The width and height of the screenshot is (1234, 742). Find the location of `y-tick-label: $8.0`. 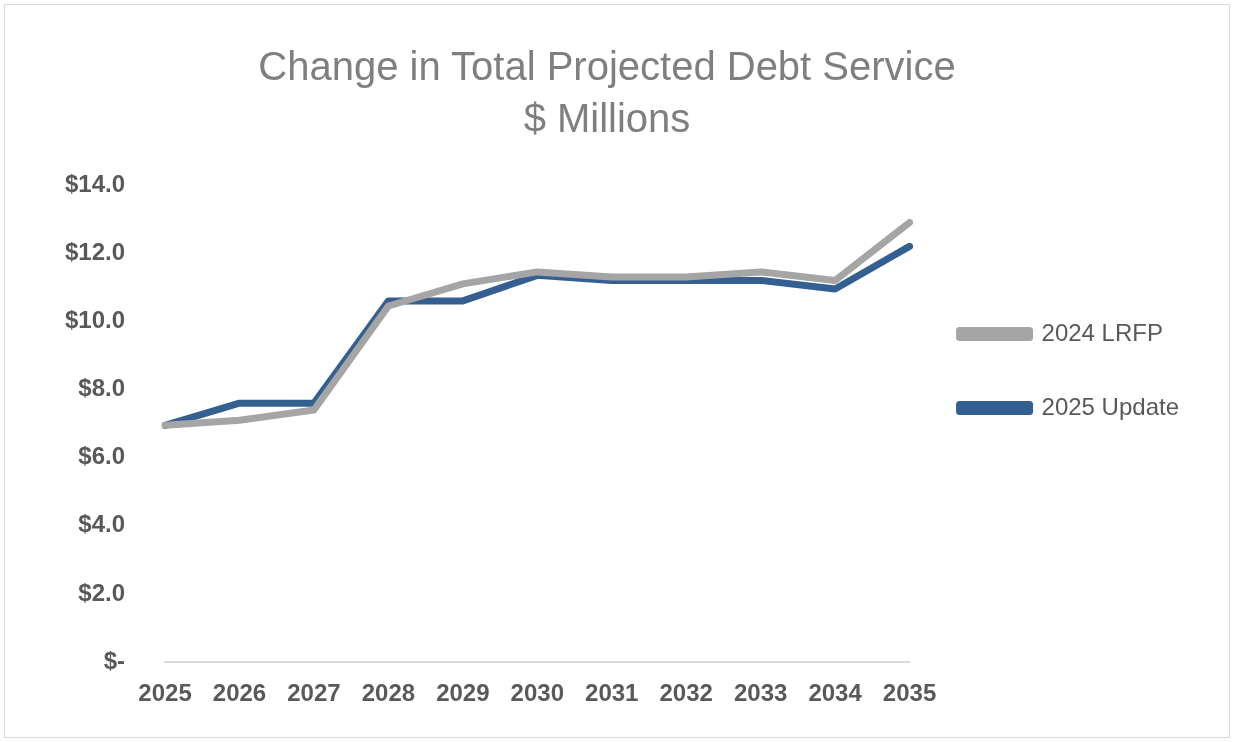

y-tick-label: $8.0 is located at coordinates (102, 388).